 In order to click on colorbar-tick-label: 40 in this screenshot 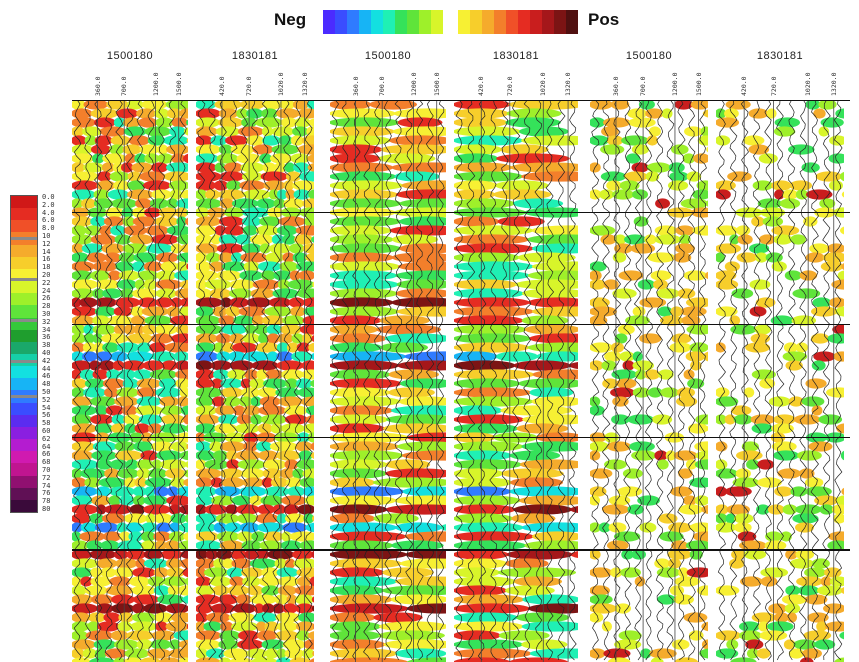, I will do `click(46, 353)`.